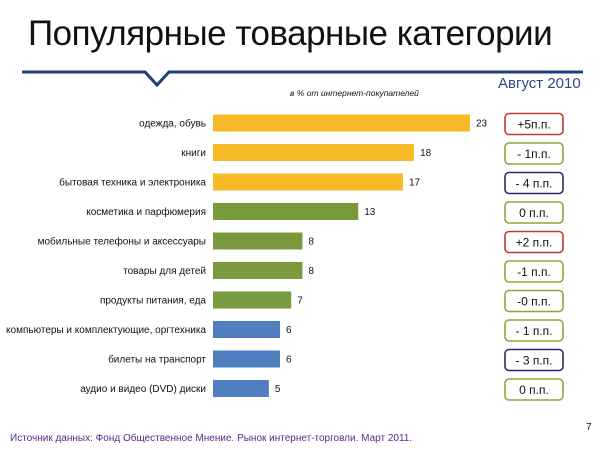 Image resolution: width=600 pixels, height=450 pixels. Describe the element at coordinates (482, 124) in the screenshot. I see `value-label: 23` at that location.